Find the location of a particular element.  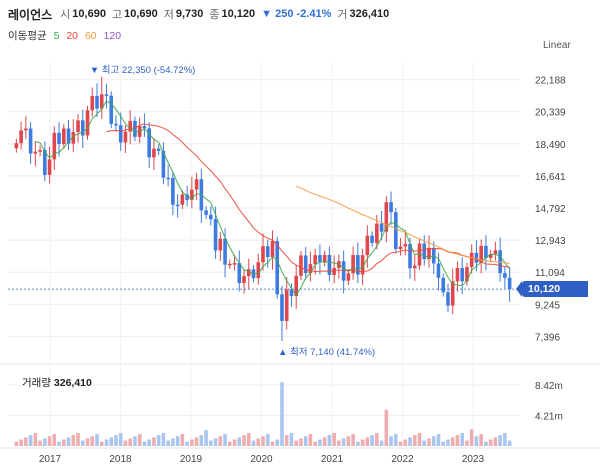

ma-20: 20 is located at coordinates (72, 36).